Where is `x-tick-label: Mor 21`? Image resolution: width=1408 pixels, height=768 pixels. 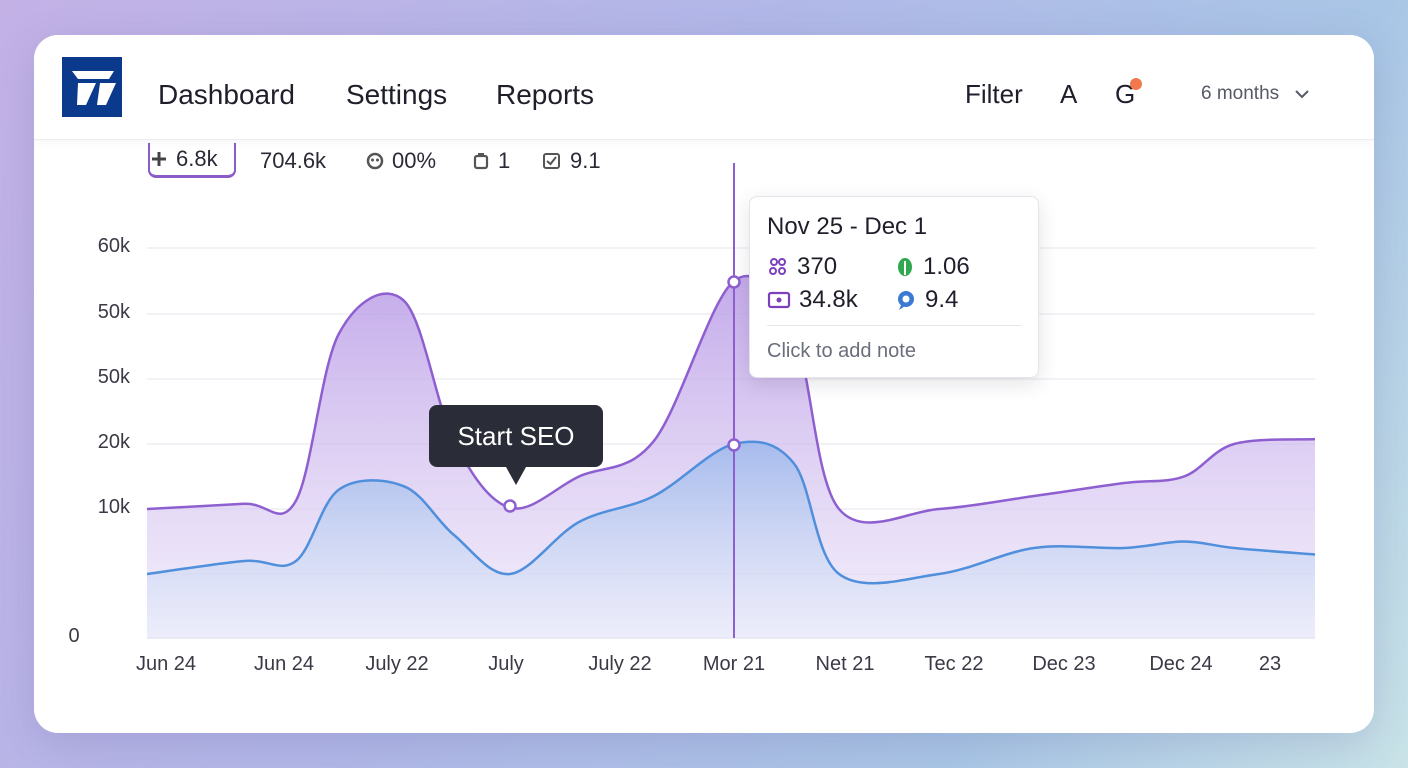 x-tick-label: Mor 21 is located at coordinates (734, 664).